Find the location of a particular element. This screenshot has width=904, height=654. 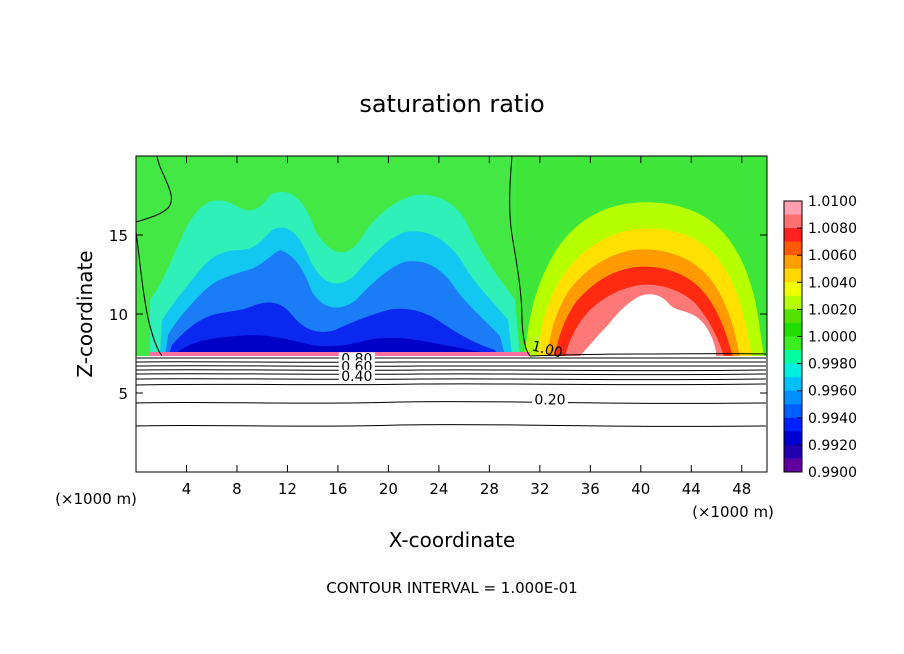

contour-1.00-mid is located at coordinates (520, 256).